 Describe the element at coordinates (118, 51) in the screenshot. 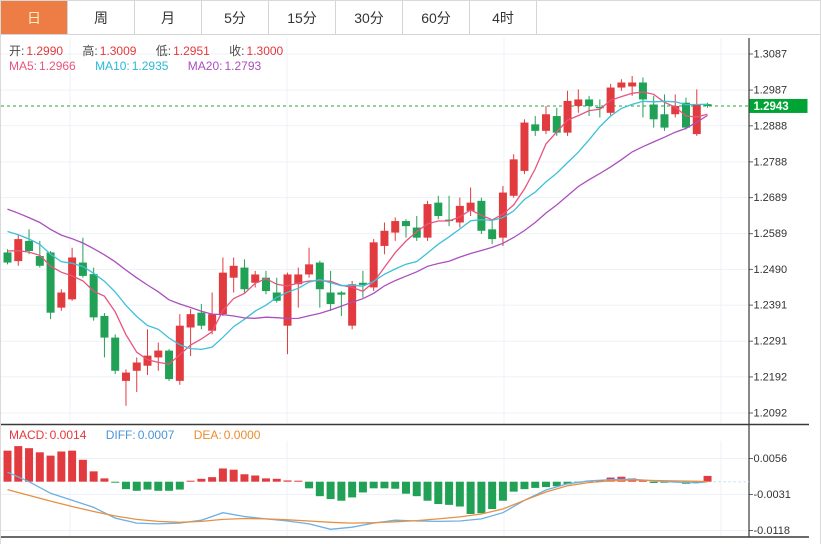

I see `high-value: 1.3009` at that location.